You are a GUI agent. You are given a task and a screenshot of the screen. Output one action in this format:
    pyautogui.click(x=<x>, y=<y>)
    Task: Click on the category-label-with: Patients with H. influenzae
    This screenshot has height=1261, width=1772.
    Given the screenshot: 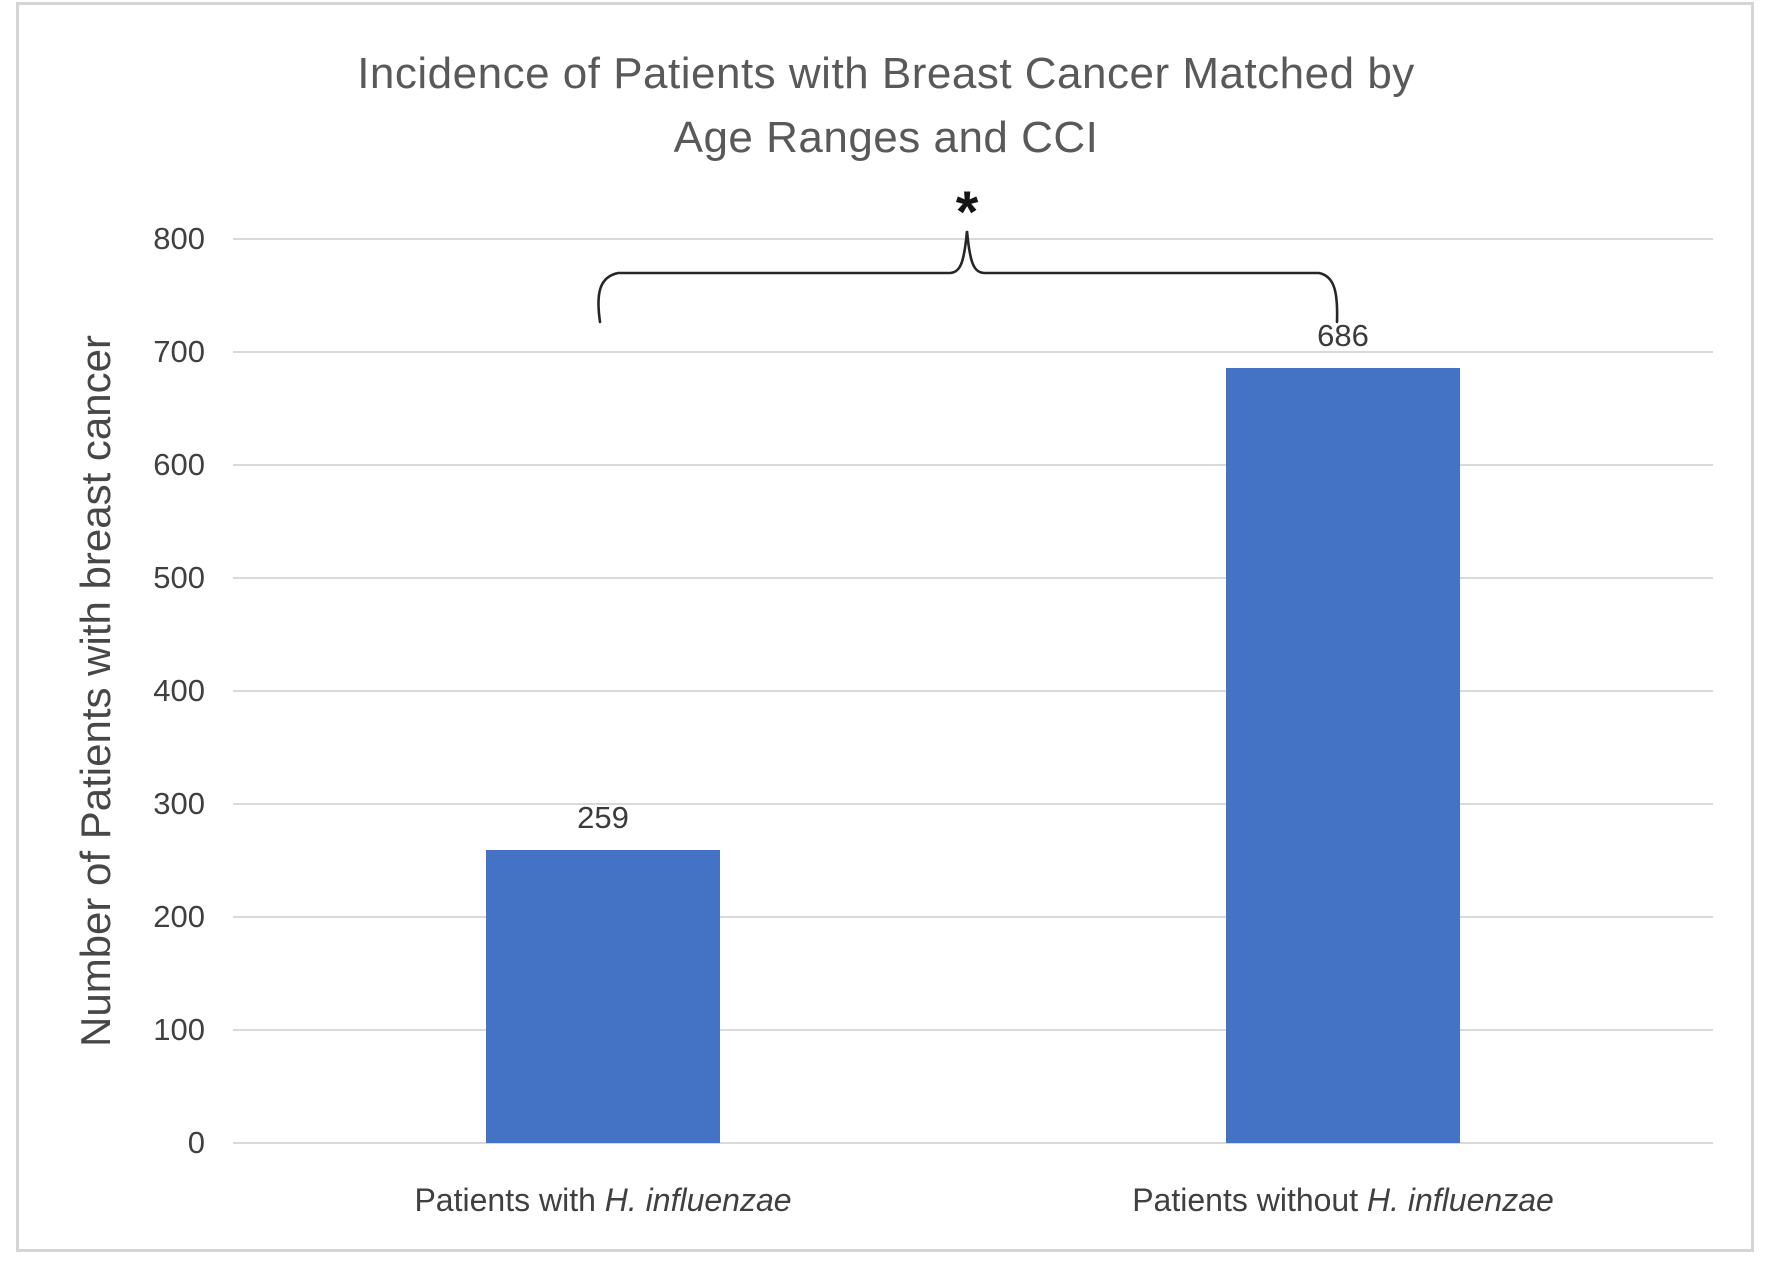 What is the action you would take?
    pyautogui.click(x=603, y=1200)
    